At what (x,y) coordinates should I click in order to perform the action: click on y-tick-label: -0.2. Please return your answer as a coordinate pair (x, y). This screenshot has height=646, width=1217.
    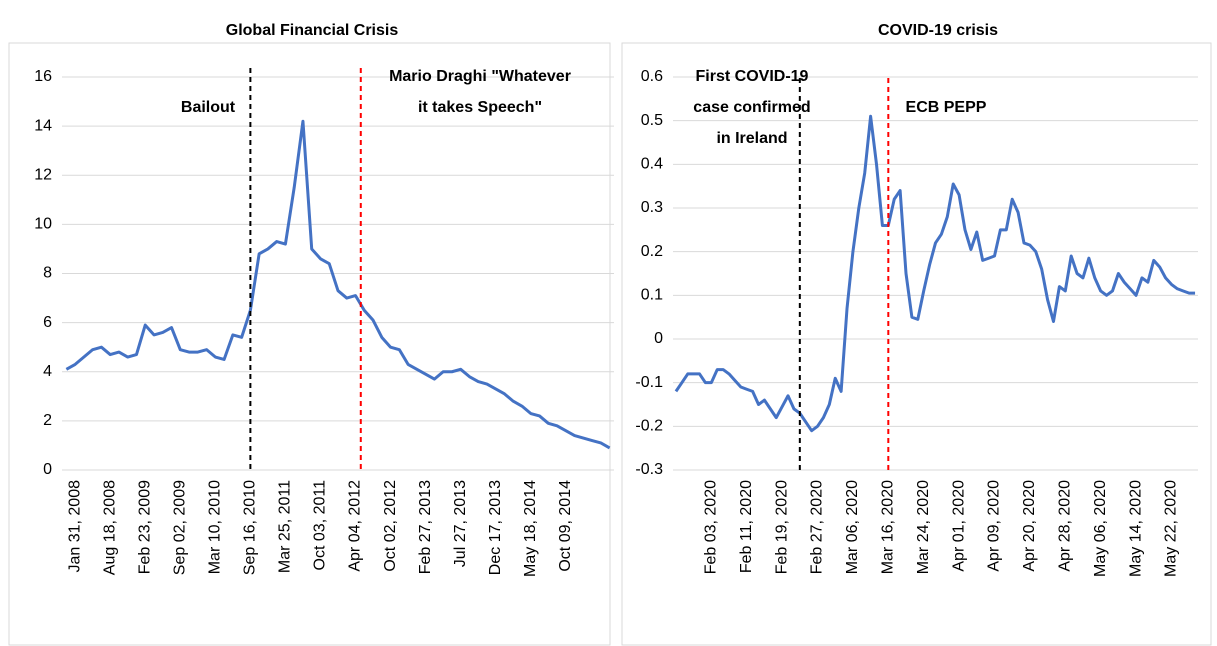
    Looking at the image, I should click on (649, 426).